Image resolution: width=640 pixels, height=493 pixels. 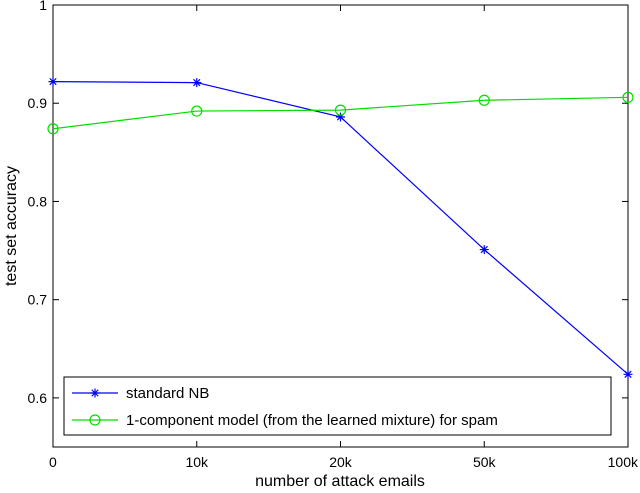 I want to click on y-tick-label: 0.6, so click(x=38, y=398).